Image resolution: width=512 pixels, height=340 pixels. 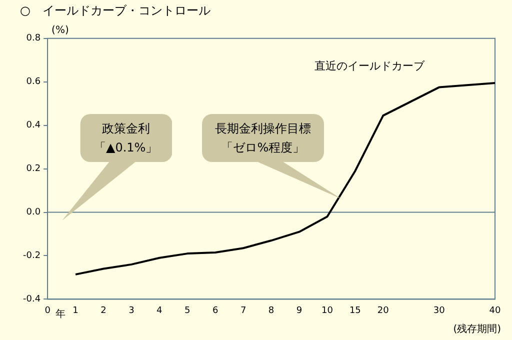 What do you see at coordinates (215, 311) in the screenshot?
I see `x-tick-label: 6` at bounding box center [215, 311].